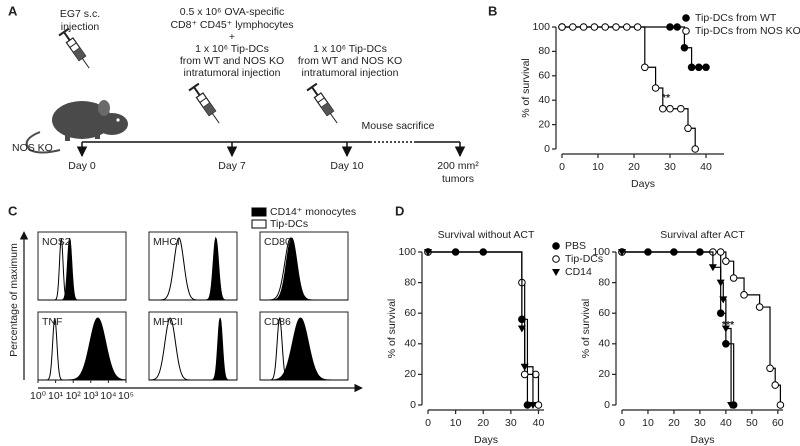  Describe the element at coordinates (458, 179) in the screenshot. I see `time-label: tumors` at that location.